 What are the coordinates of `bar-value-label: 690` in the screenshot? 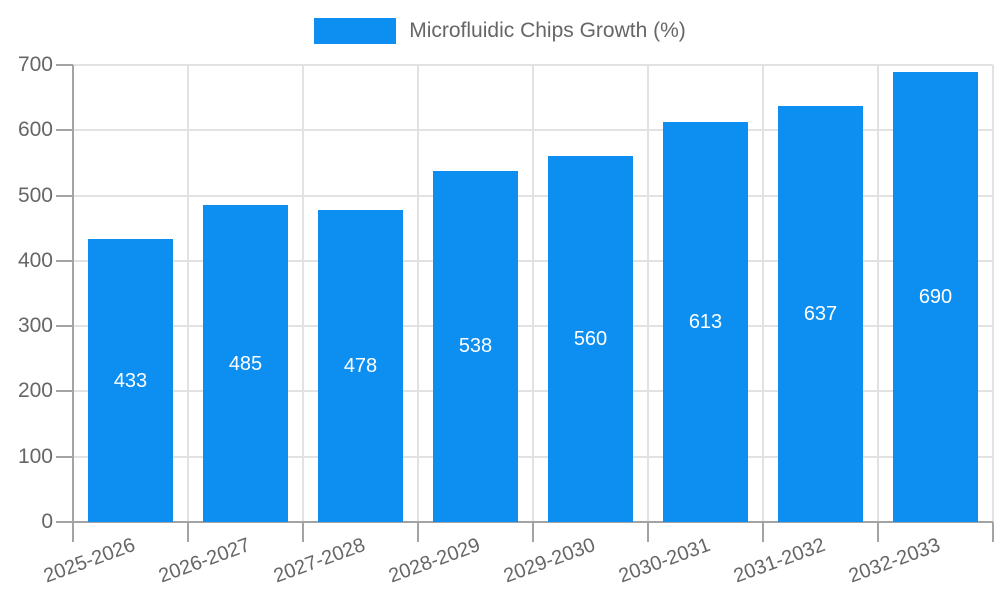 It's located at (935, 296).